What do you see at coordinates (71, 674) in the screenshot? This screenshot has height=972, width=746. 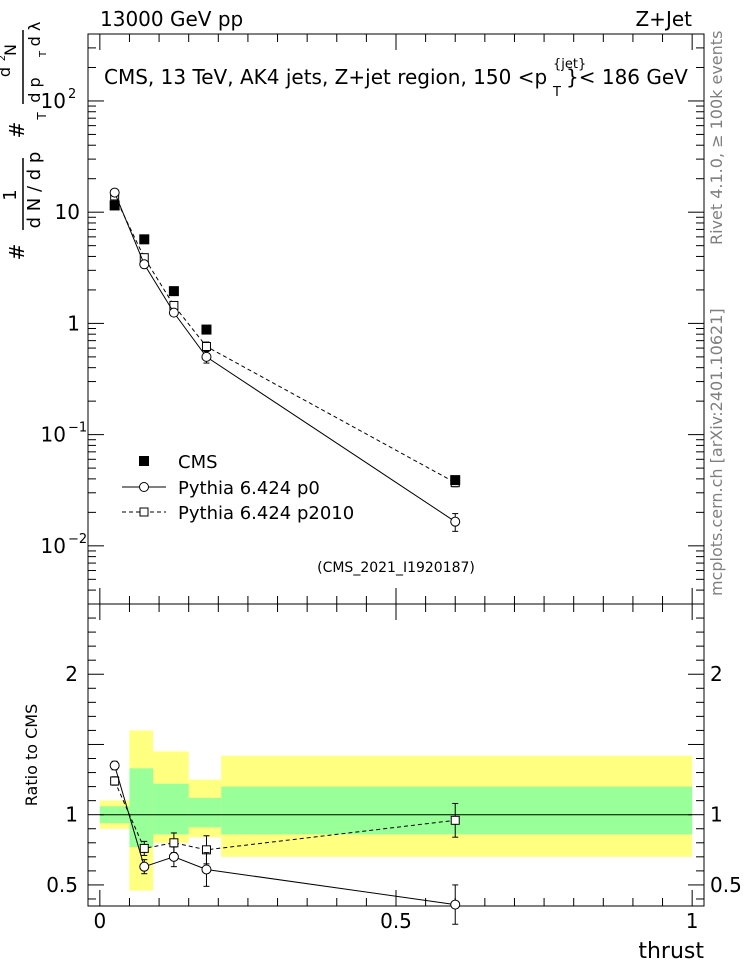 I see `y-tick-label: 2` at bounding box center [71, 674].